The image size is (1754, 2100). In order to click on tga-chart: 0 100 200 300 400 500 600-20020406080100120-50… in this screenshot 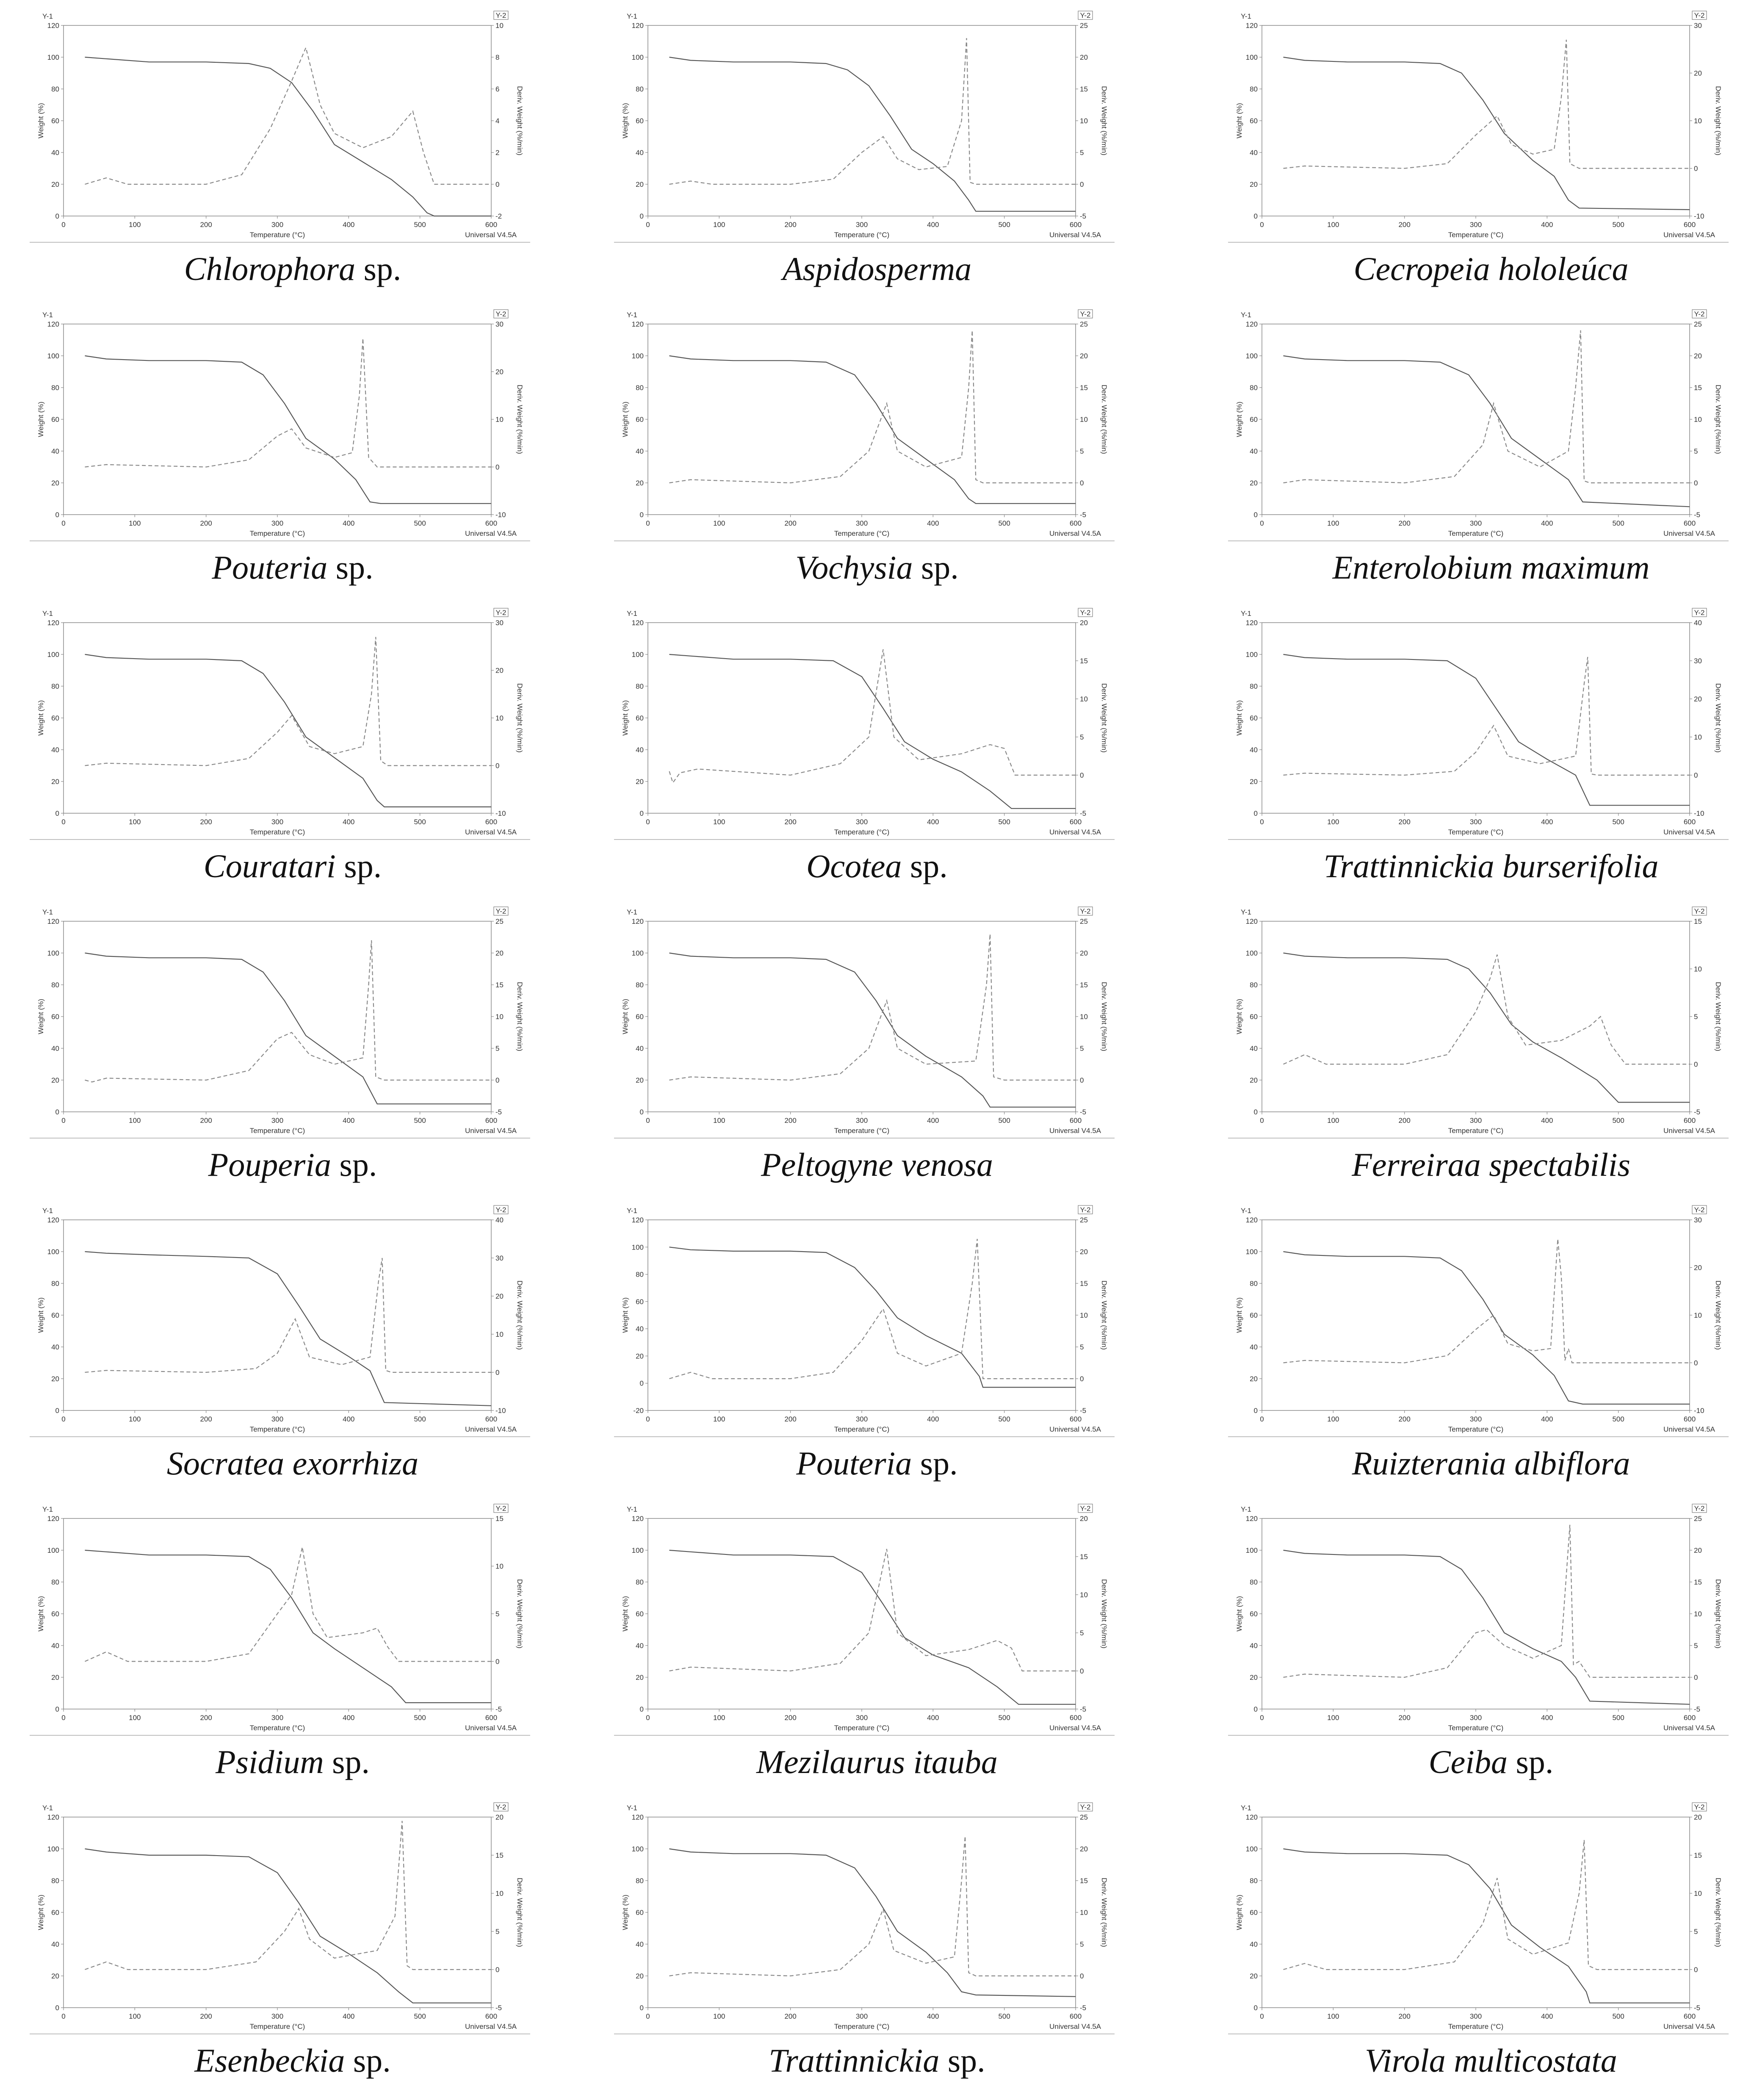, I will do `click(864, 1321)`.